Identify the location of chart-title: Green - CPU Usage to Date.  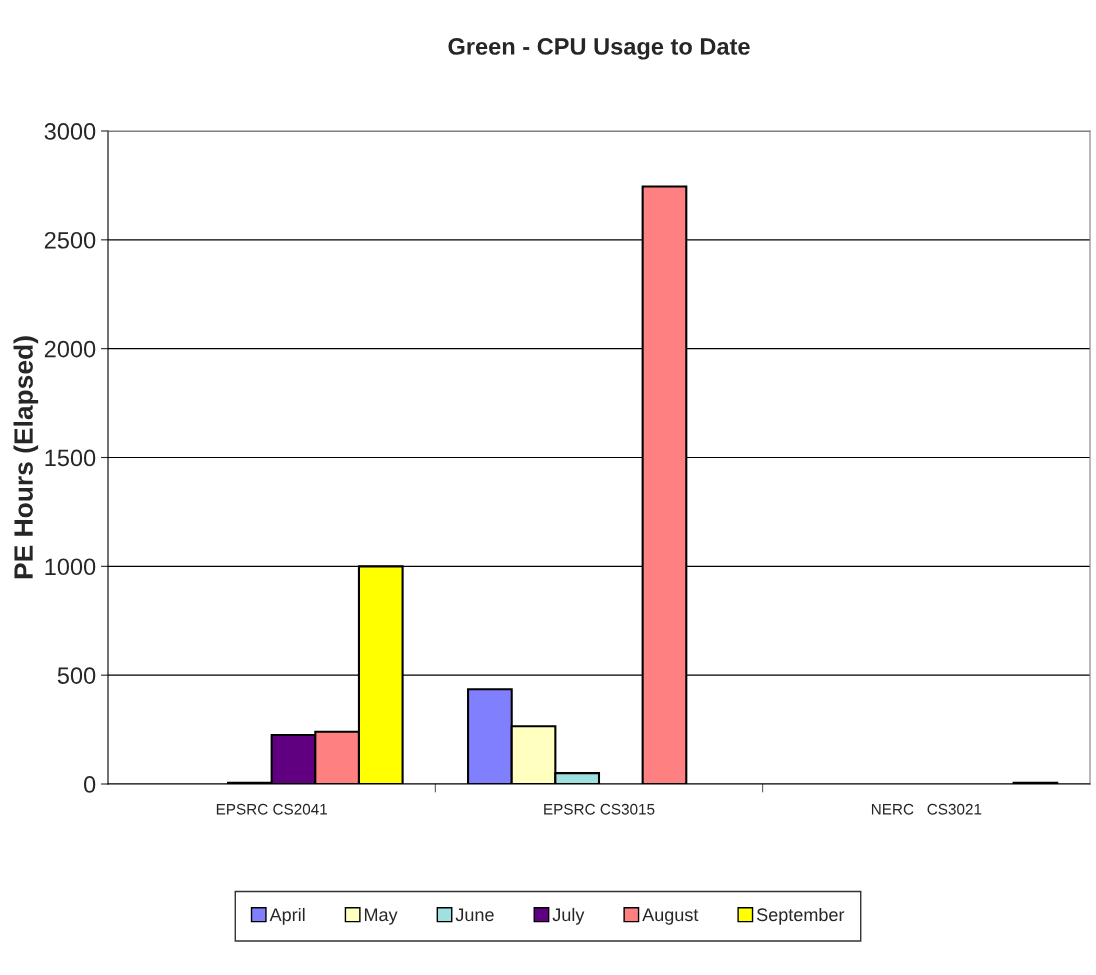
(599, 49).